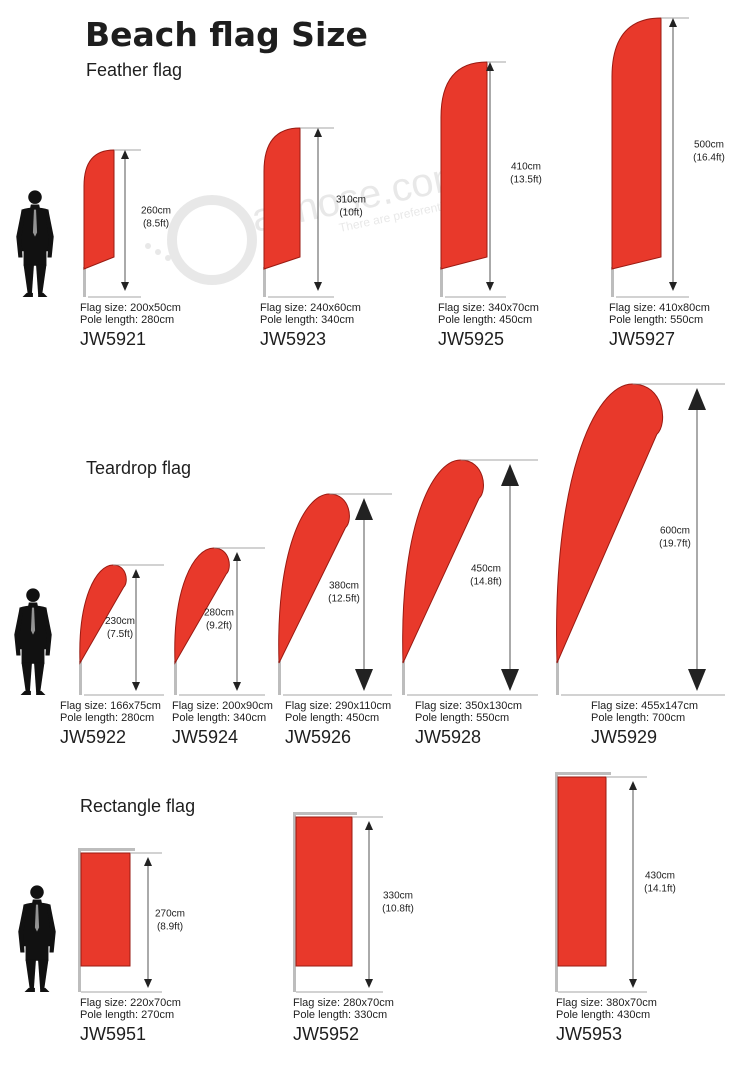 Image resolution: width=750 pixels, height=1066 pixels. What do you see at coordinates (127, 1015) in the screenshot?
I see `pole-length-label: Pole length: 270cm` at bounding box center [127, 1015].